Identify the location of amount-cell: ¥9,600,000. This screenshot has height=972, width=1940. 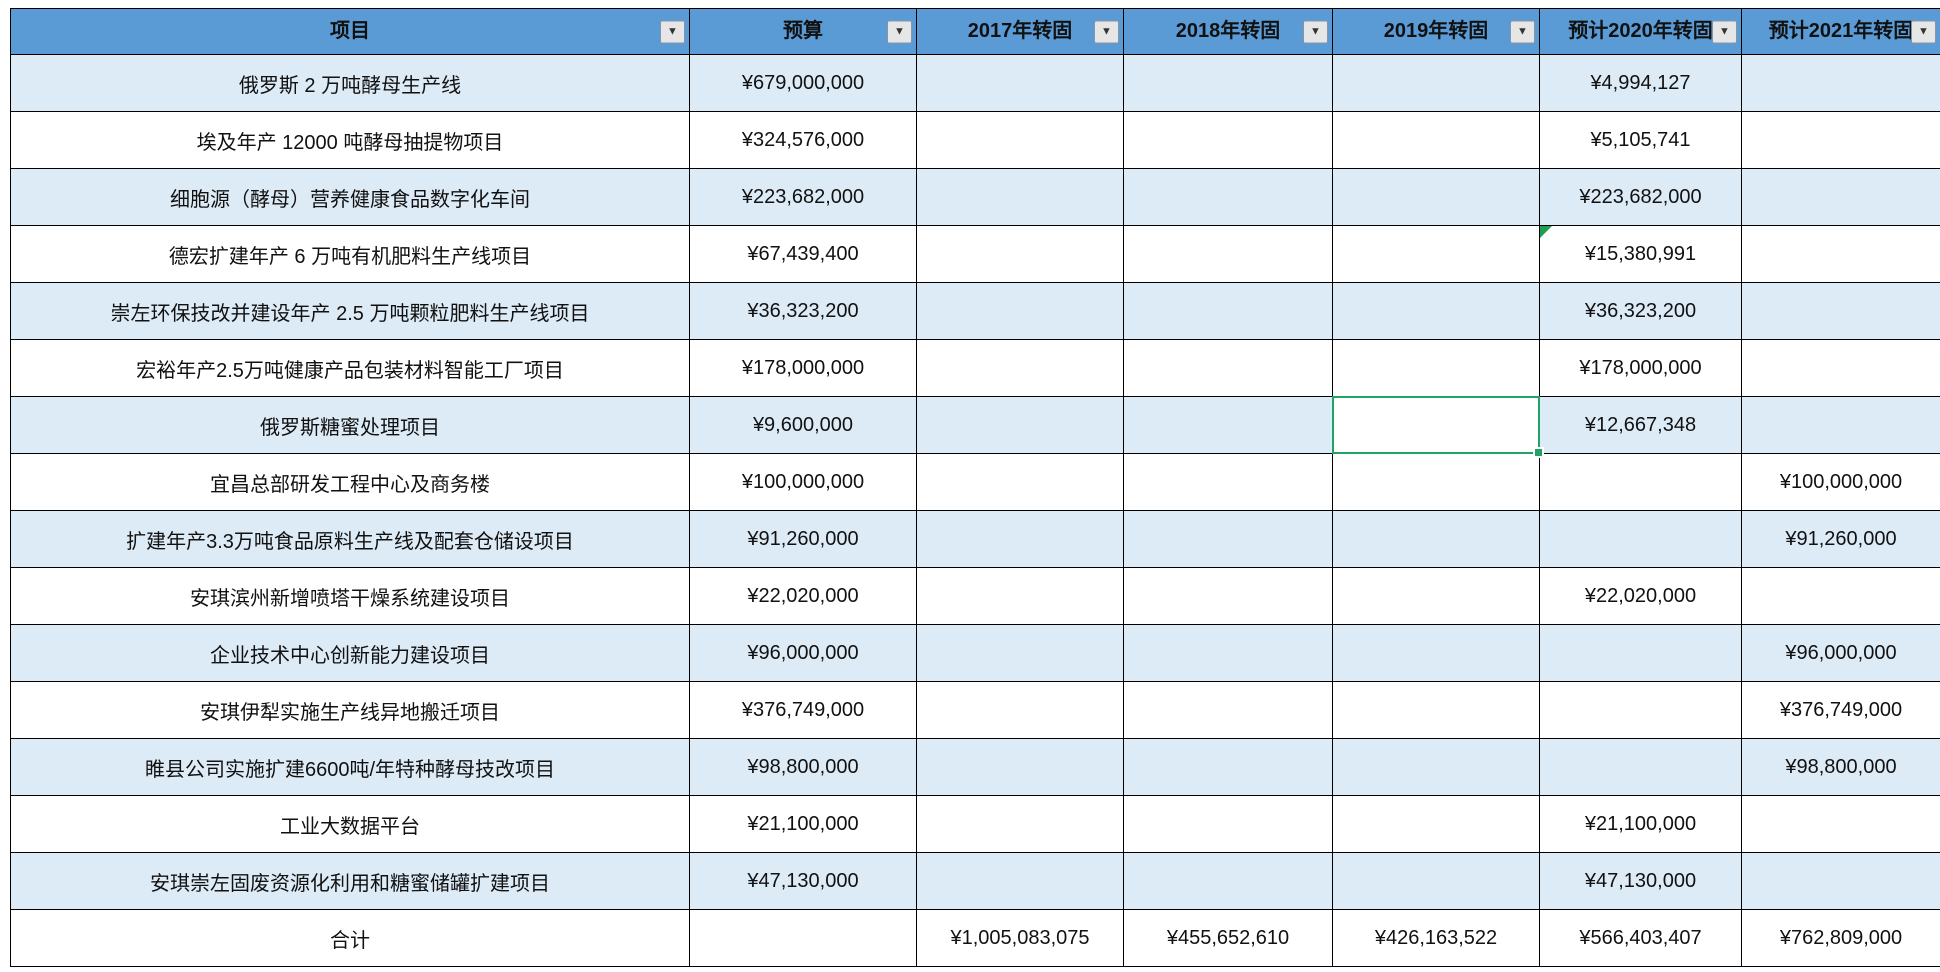
(803, 425).